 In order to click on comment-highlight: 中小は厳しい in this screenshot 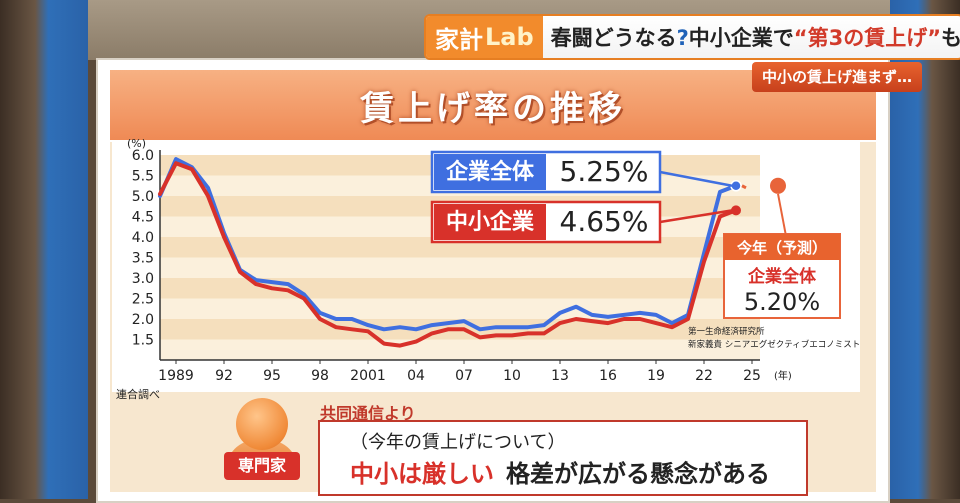, I will do `click(422, 474)`.